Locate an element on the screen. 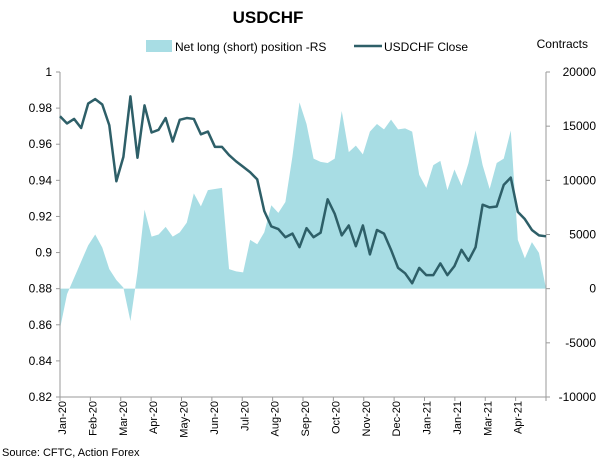 This screenshot has height=465, width=600. x-tick-label: Jul-20 is located at coordinates (245, 416).